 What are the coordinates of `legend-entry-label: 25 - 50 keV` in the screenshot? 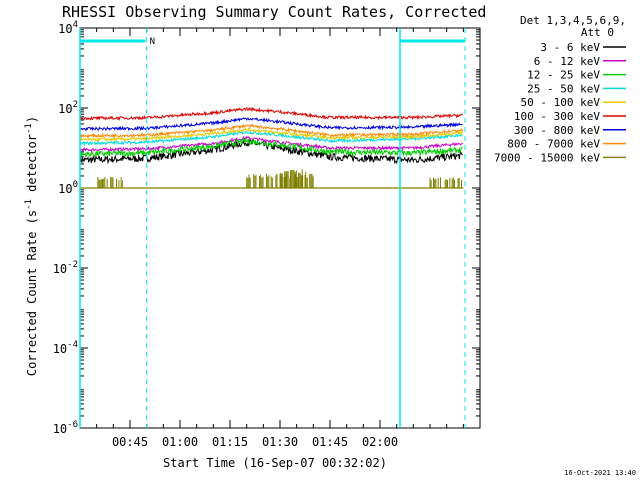 It's located at (563, 88).